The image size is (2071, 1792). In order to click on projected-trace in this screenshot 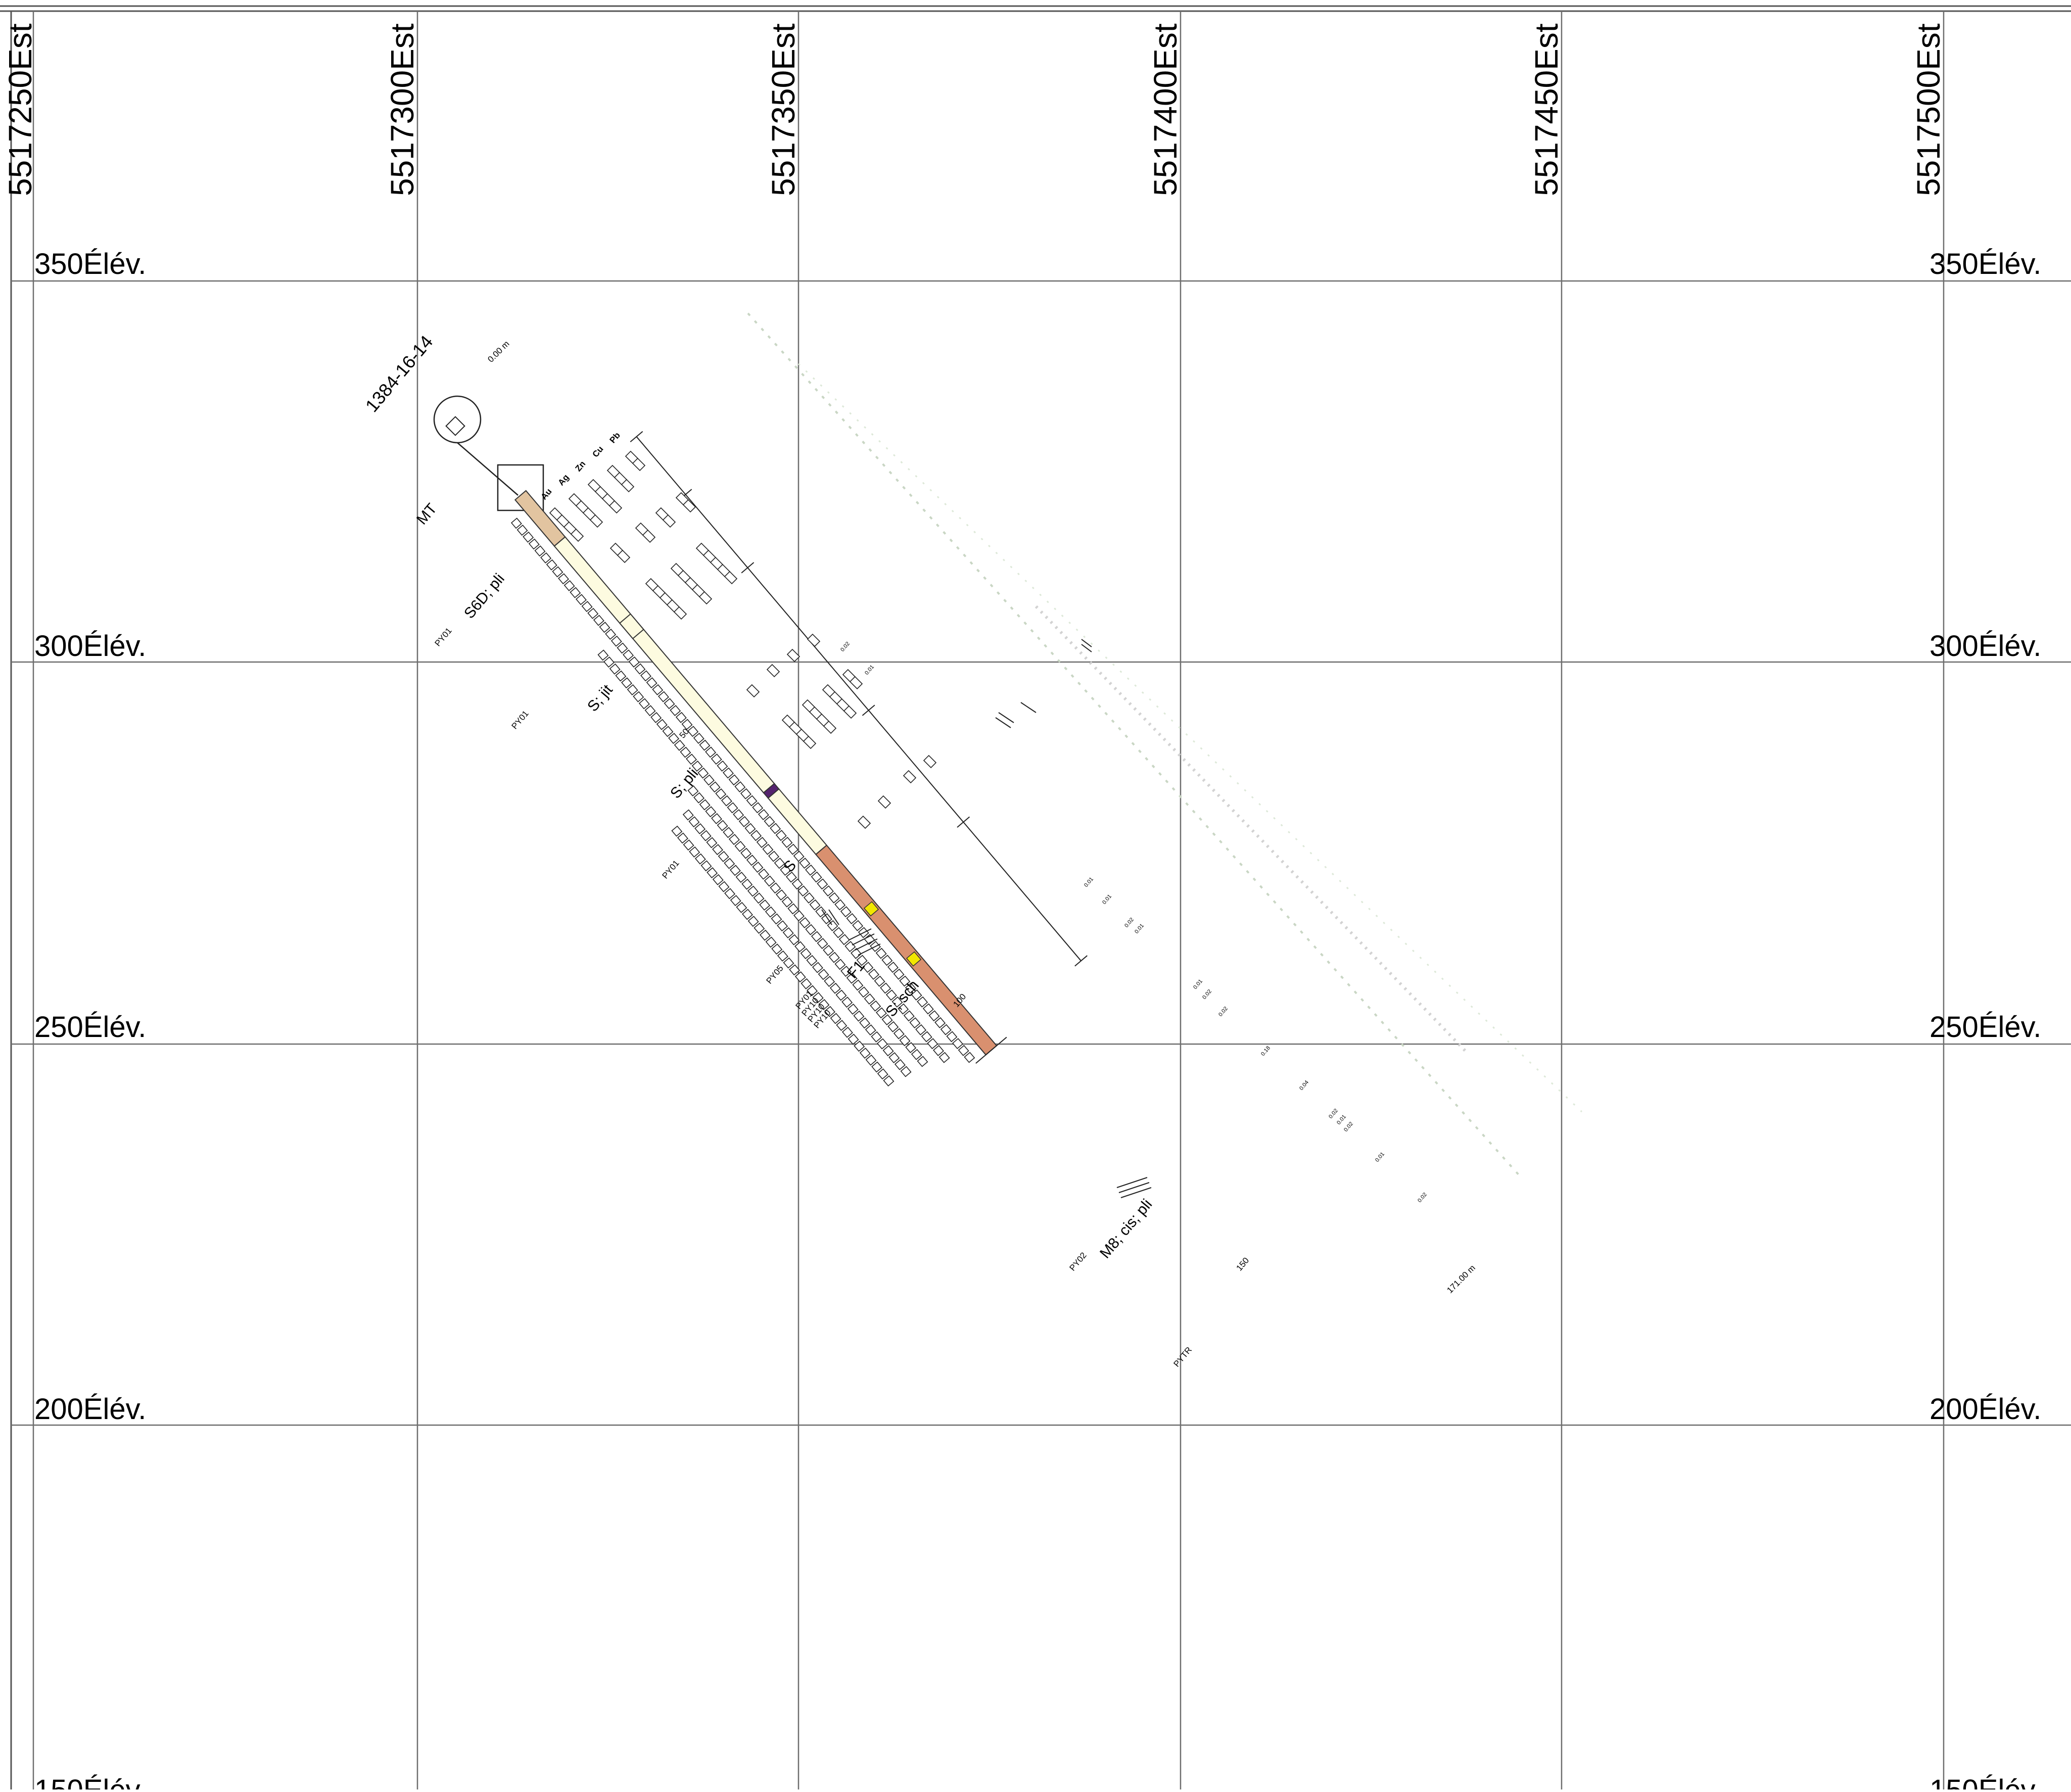, I will do `click(1250, 829)`.